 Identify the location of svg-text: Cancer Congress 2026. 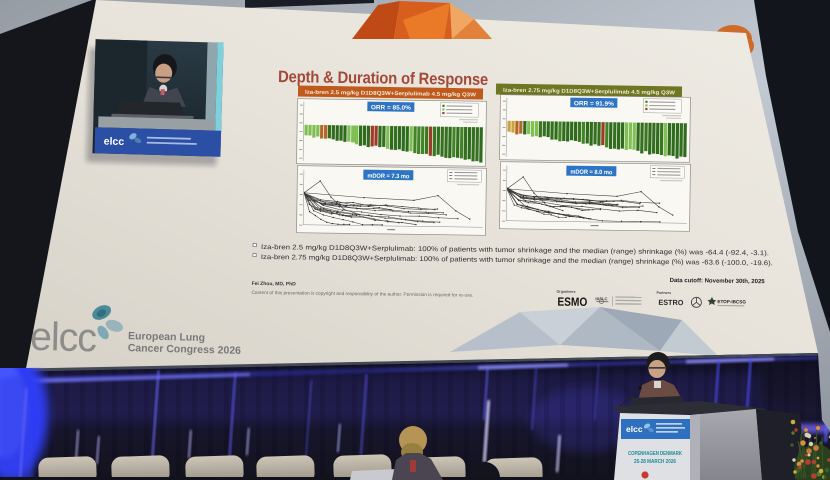
(185, 349).